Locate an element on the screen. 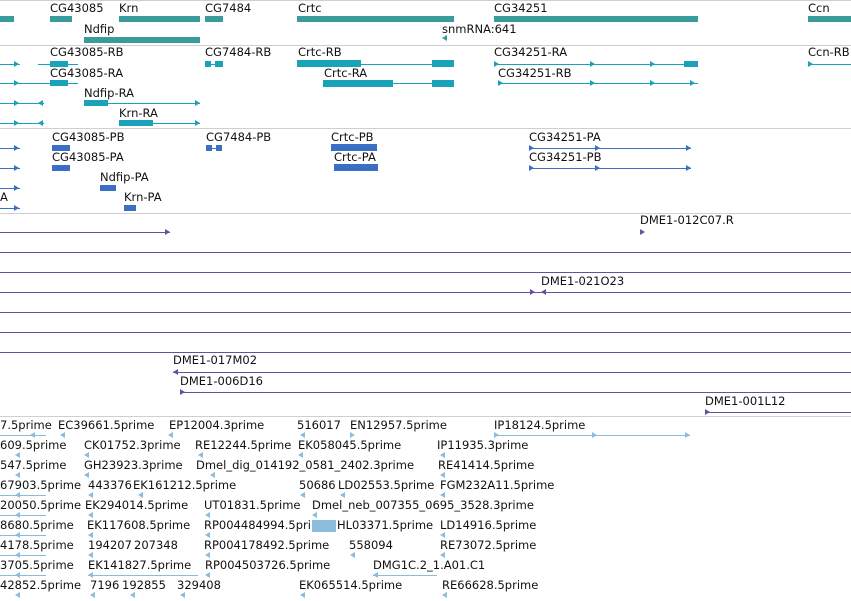  gene-label: Krn is located at coordinates (129, 8).